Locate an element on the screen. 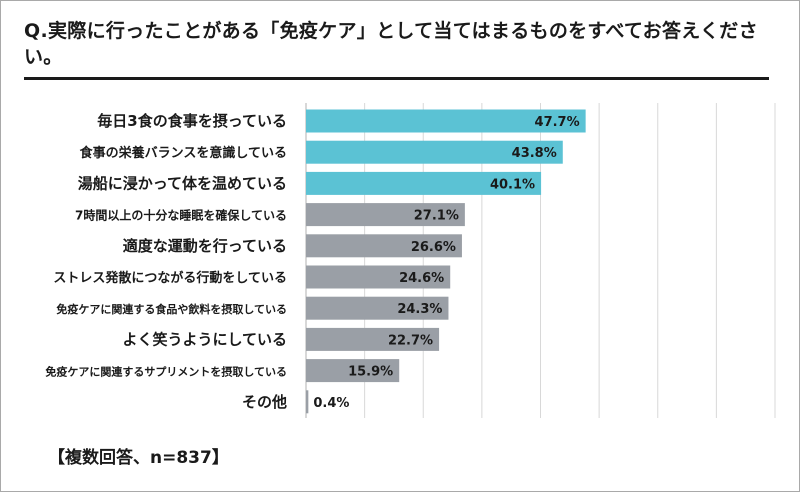 The width and height of the screenshot is (800, 492). category-label: 適度な運動を行っている is located at coordinates (205, 246).